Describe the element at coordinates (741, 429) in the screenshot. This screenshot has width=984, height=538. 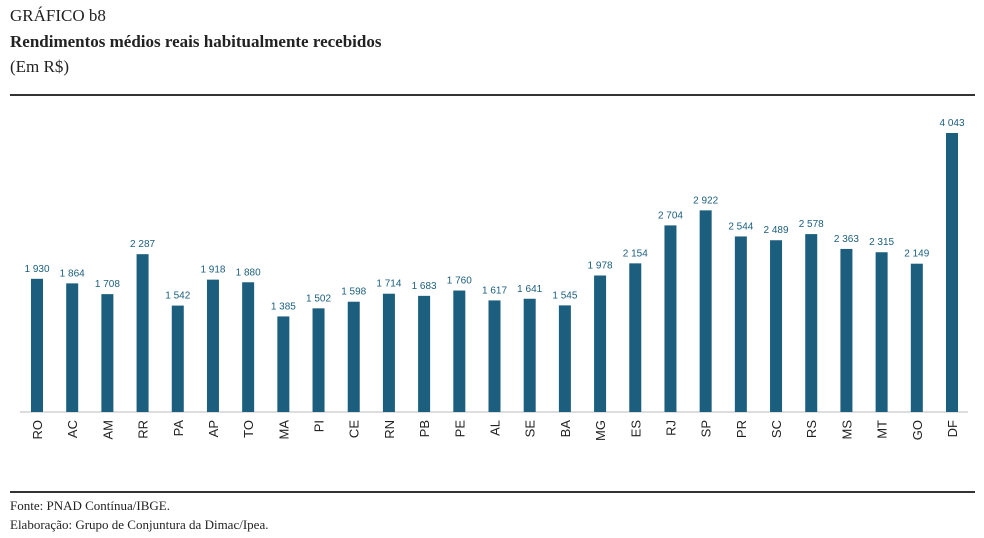
I see `x-tick-label: PR` at that location.